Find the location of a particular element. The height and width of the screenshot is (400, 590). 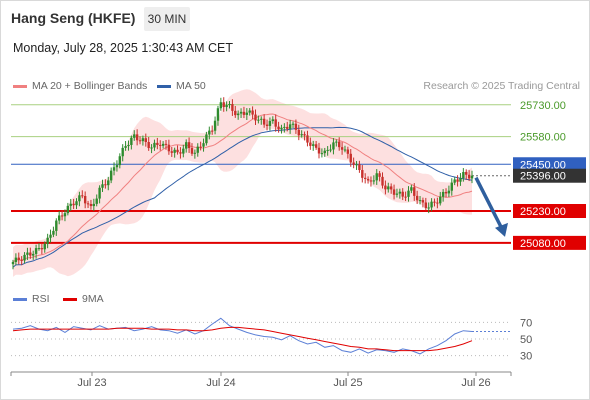

legend-9ma-label: 9MA is located at coordinates (93, 299).